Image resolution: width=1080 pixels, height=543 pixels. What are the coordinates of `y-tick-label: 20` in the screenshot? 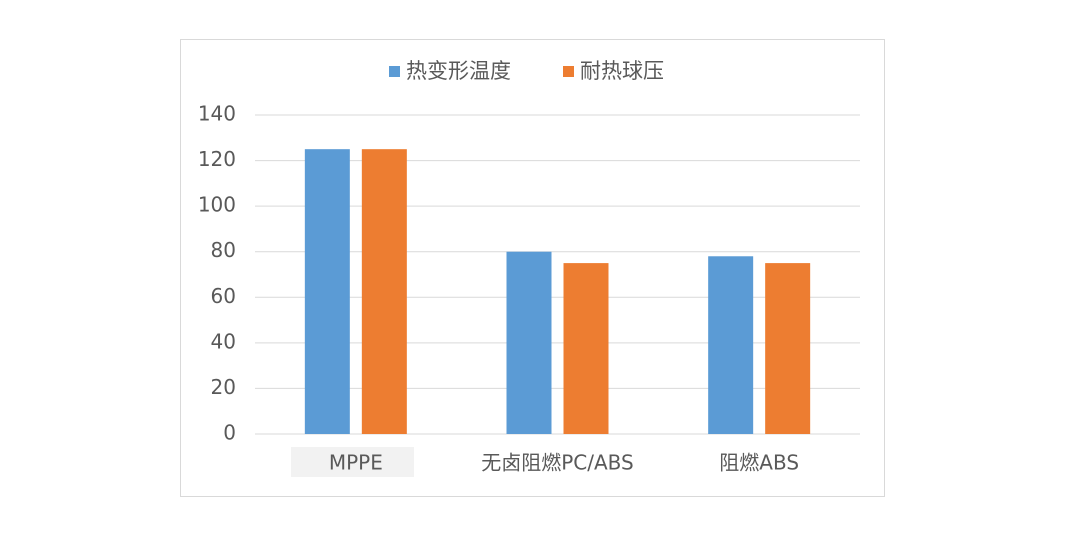 It's located at (223, 387).